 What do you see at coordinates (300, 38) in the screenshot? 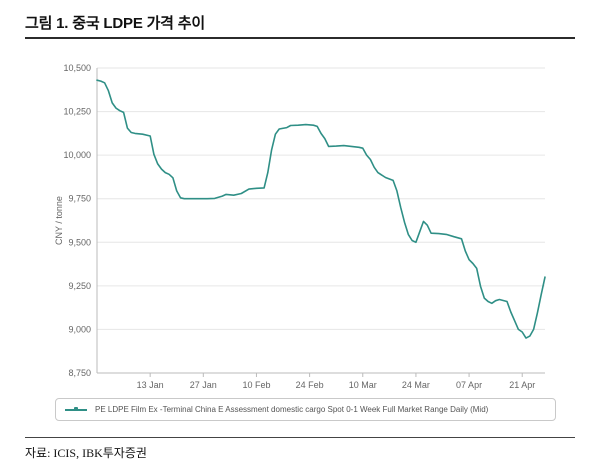
I see `title-divider` at bounding box center [300, 38].